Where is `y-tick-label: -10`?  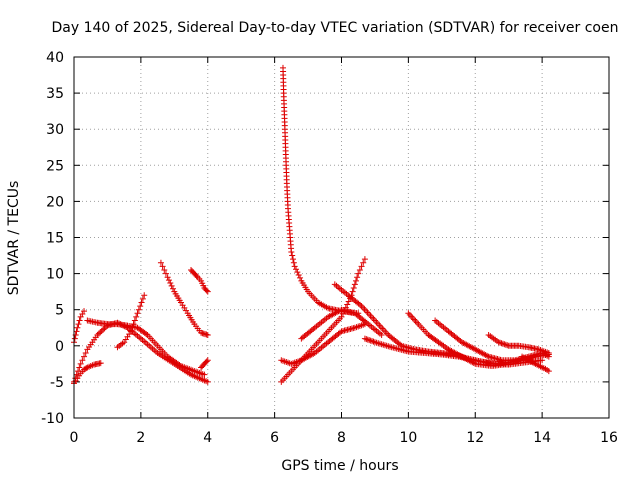 y-tick-label: -10 is located at coordinates (52, 419).